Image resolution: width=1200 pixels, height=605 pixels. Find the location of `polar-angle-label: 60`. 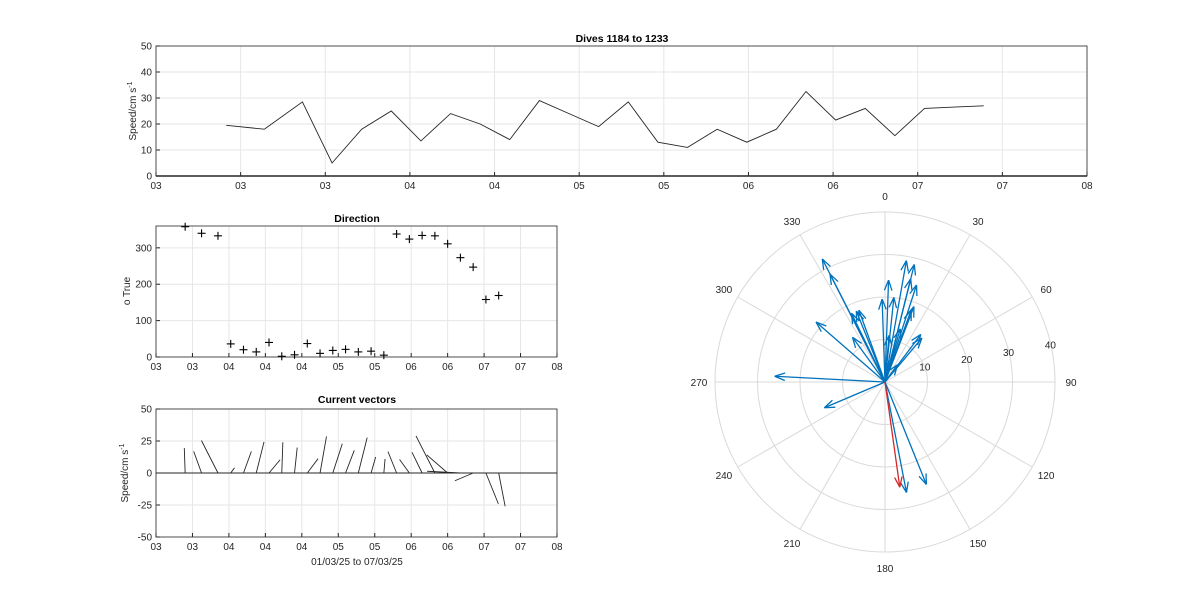

polar-angle-label: 60 is located at coordinates (1047, 290).